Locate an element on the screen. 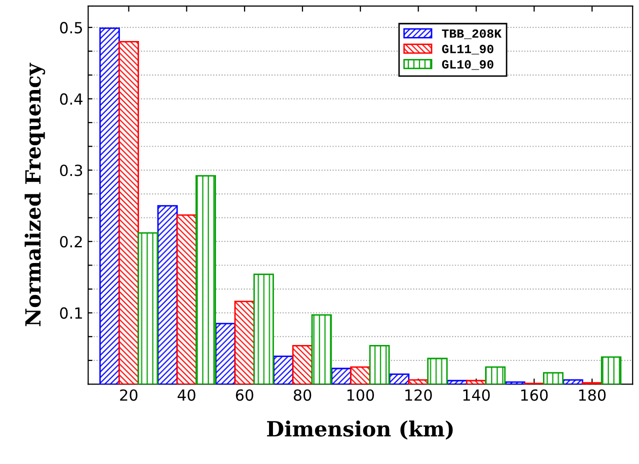  y-tick-label: 0.2 is located at coordinates (71, 242).